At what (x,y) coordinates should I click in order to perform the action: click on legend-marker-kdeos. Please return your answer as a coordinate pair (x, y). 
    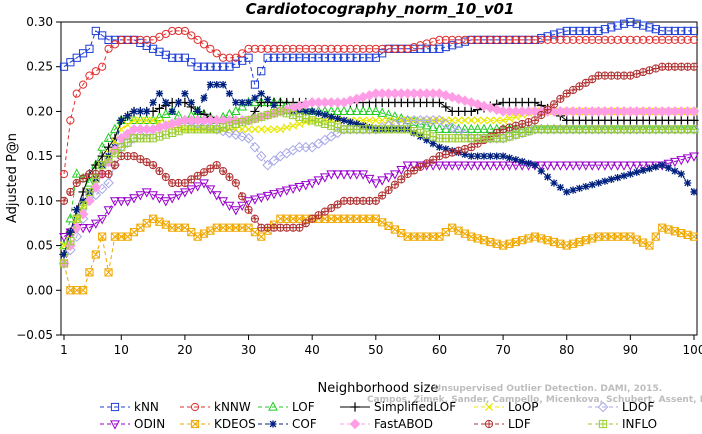
    Looking at the image, I should click on (195, 424).